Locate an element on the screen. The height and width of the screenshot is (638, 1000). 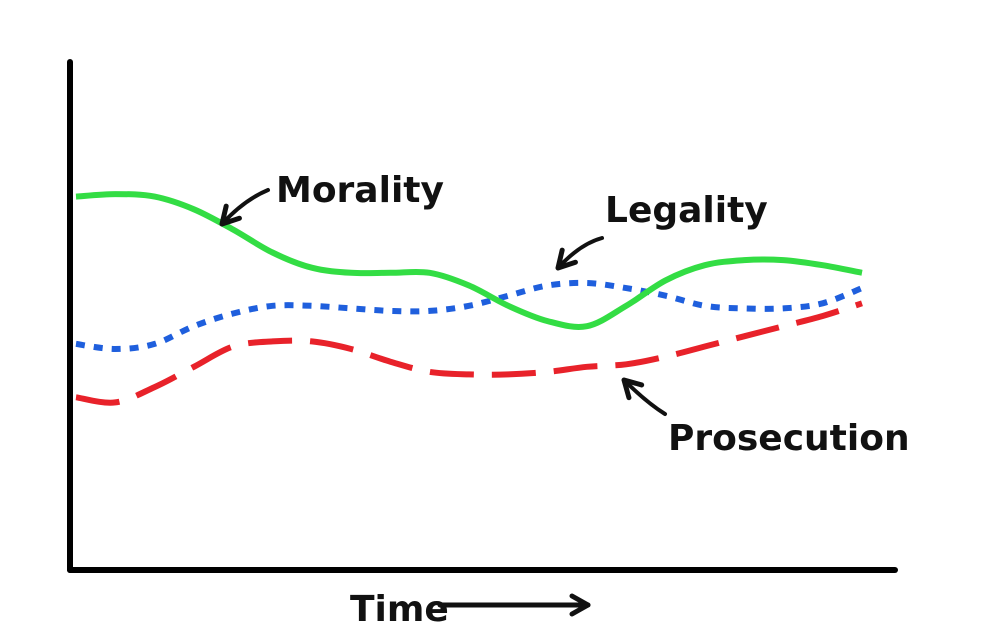
series-label-morality: Morality is located at coordinates (360, 190).